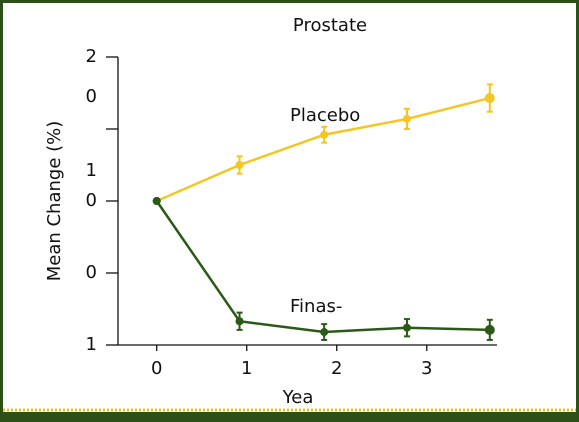 The width and height of the screenshot is (579, 422). Describe the element at coordinates (325, 115) in the screenshot. I see `legend-label: Placebo` at that location.